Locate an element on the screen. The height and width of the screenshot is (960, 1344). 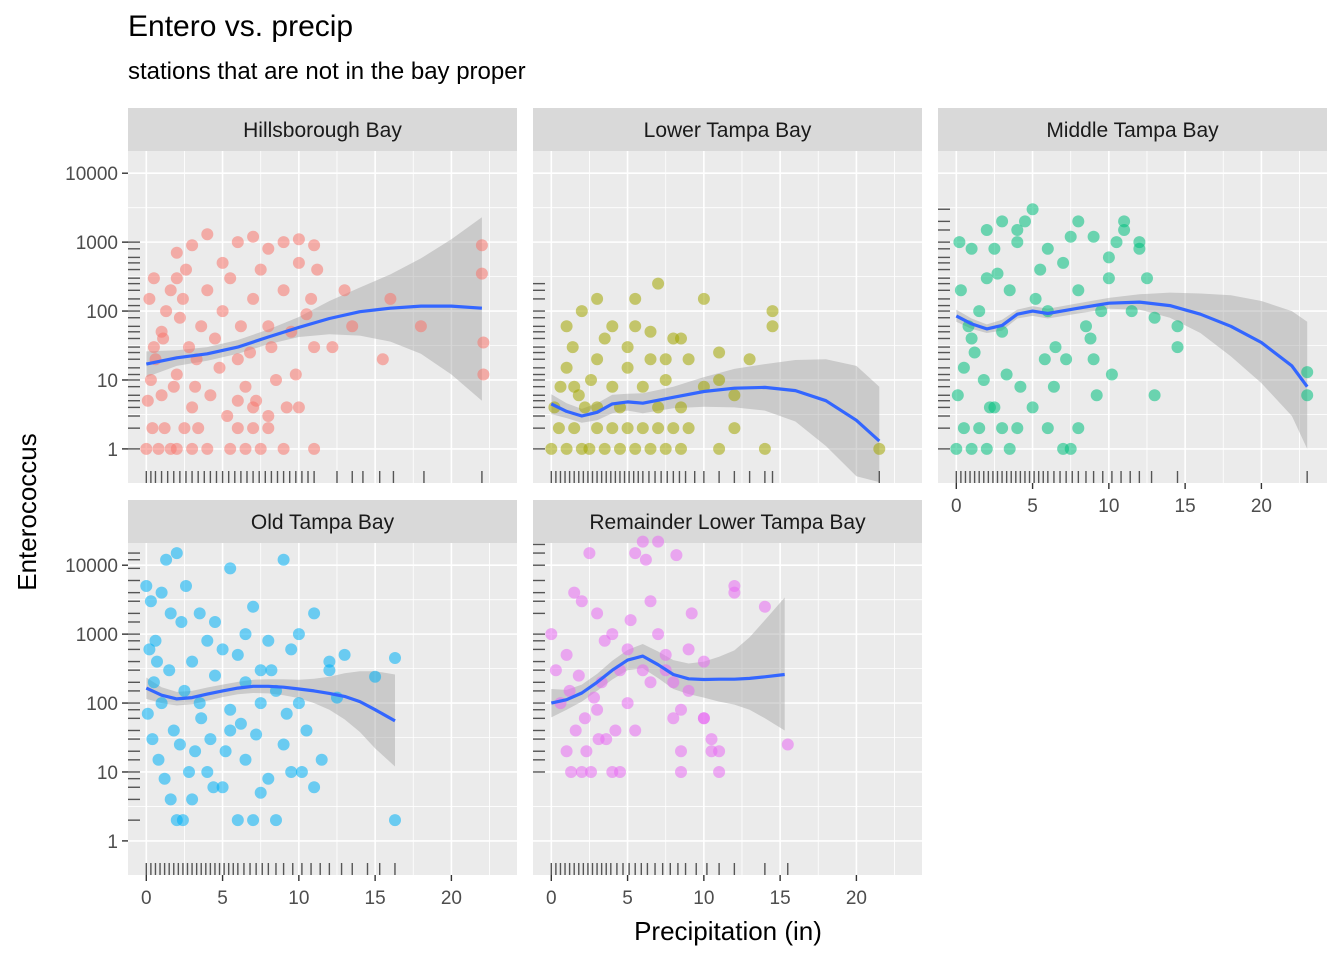
x-tick-label: 5 is located at coordinates (627, 898).